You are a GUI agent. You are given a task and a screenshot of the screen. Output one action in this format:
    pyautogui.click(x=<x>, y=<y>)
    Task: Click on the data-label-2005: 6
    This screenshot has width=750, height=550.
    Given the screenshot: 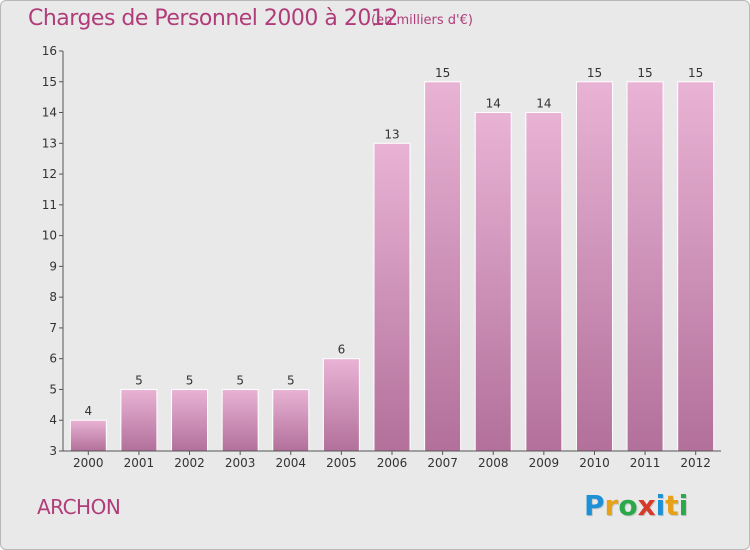 What is the action you would take?
    pyautogui.click(x=342, y=350)
    